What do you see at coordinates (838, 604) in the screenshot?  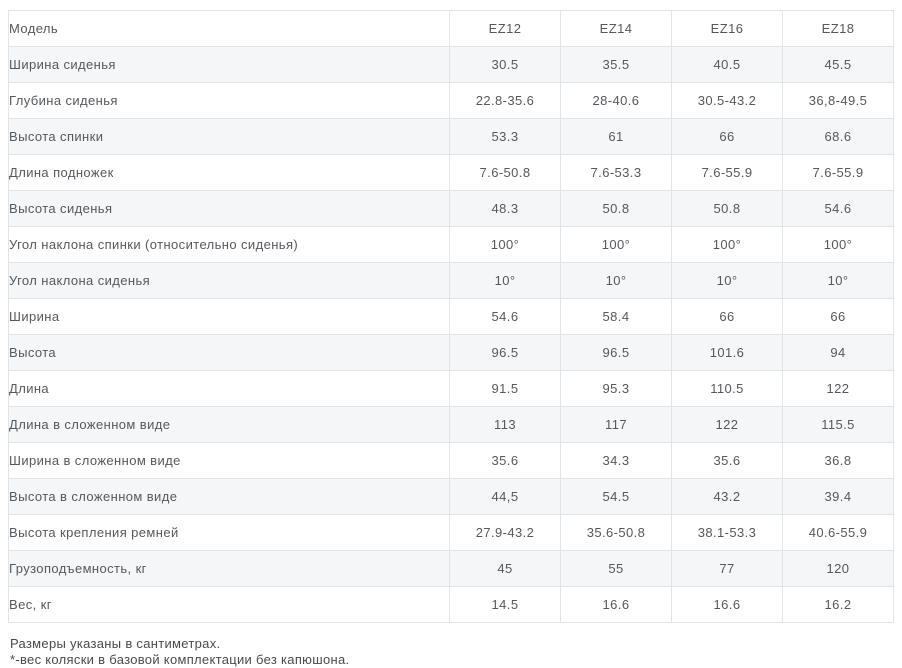 I see `row-value: 16.2` at bounding box center [838, 604].